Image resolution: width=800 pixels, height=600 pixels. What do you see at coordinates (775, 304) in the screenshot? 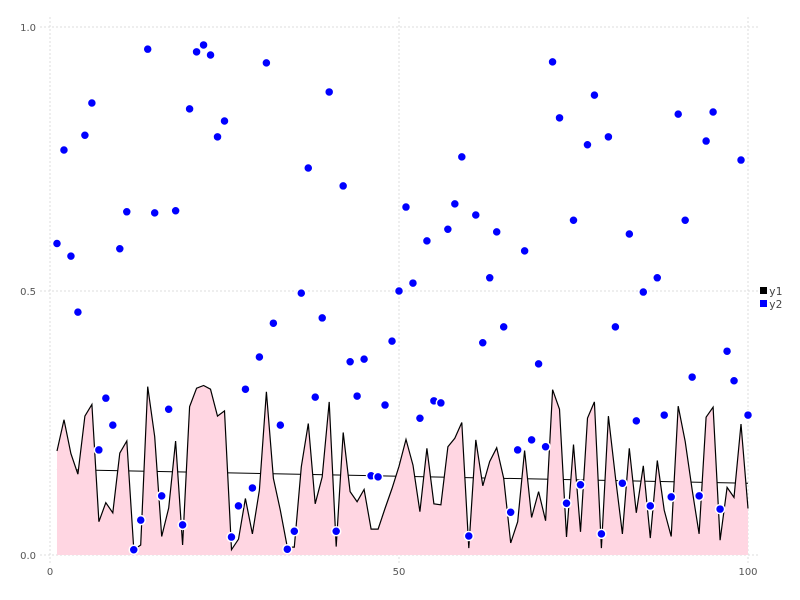
I see `legend-label-y2: y2` at bounding box center [775, 304].